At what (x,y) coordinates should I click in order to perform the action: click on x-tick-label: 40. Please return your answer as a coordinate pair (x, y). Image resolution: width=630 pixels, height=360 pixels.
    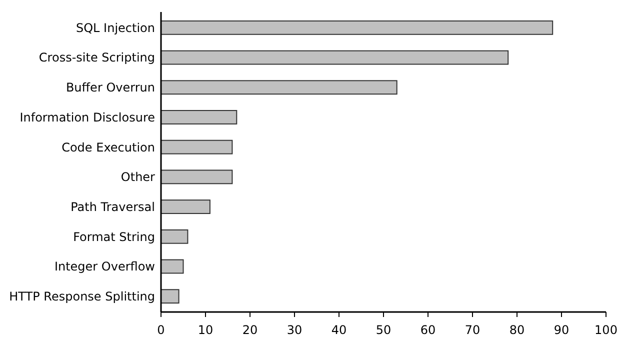
    Looking at the image, I should click on (339, 330).